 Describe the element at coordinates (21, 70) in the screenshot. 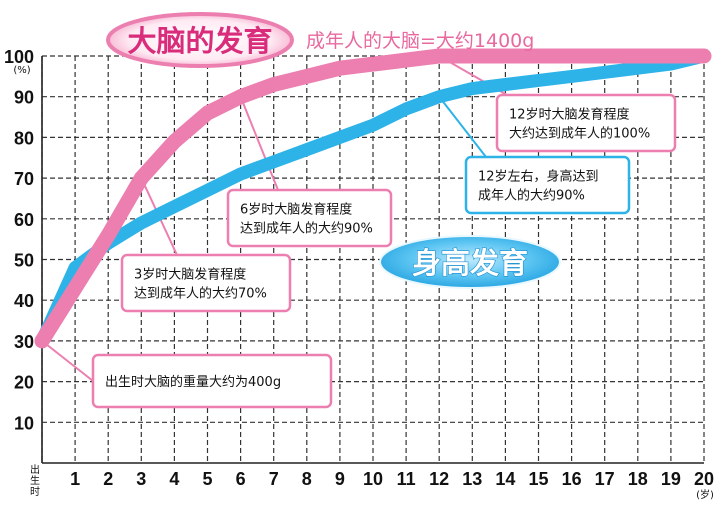

I see `y-axis-unit: (%)` at that location.